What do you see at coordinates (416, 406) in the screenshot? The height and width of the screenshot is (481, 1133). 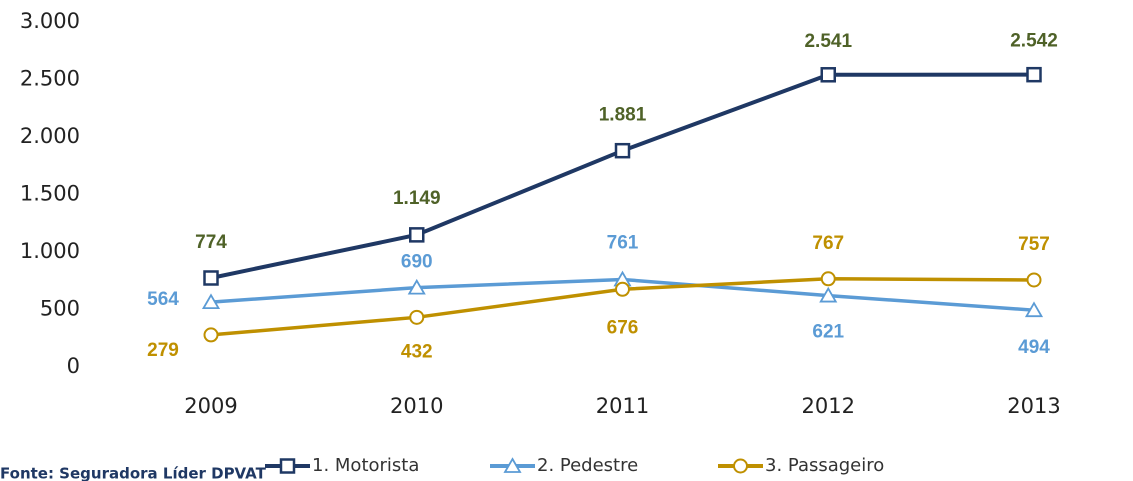 I see `x-tick-label: 2010` at bounding box center [416, 406].